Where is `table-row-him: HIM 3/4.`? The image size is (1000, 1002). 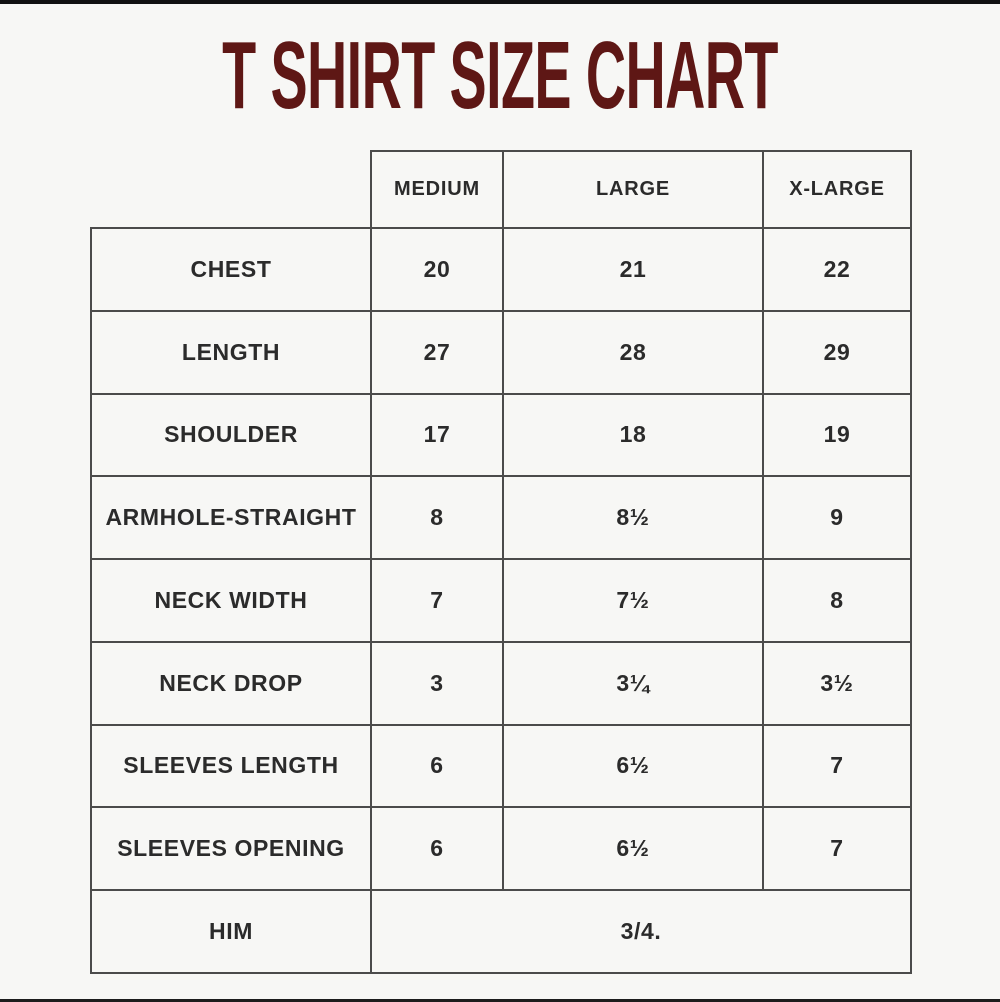
table-row-him: HIM 3/4. is located at coordinates (501, 931).